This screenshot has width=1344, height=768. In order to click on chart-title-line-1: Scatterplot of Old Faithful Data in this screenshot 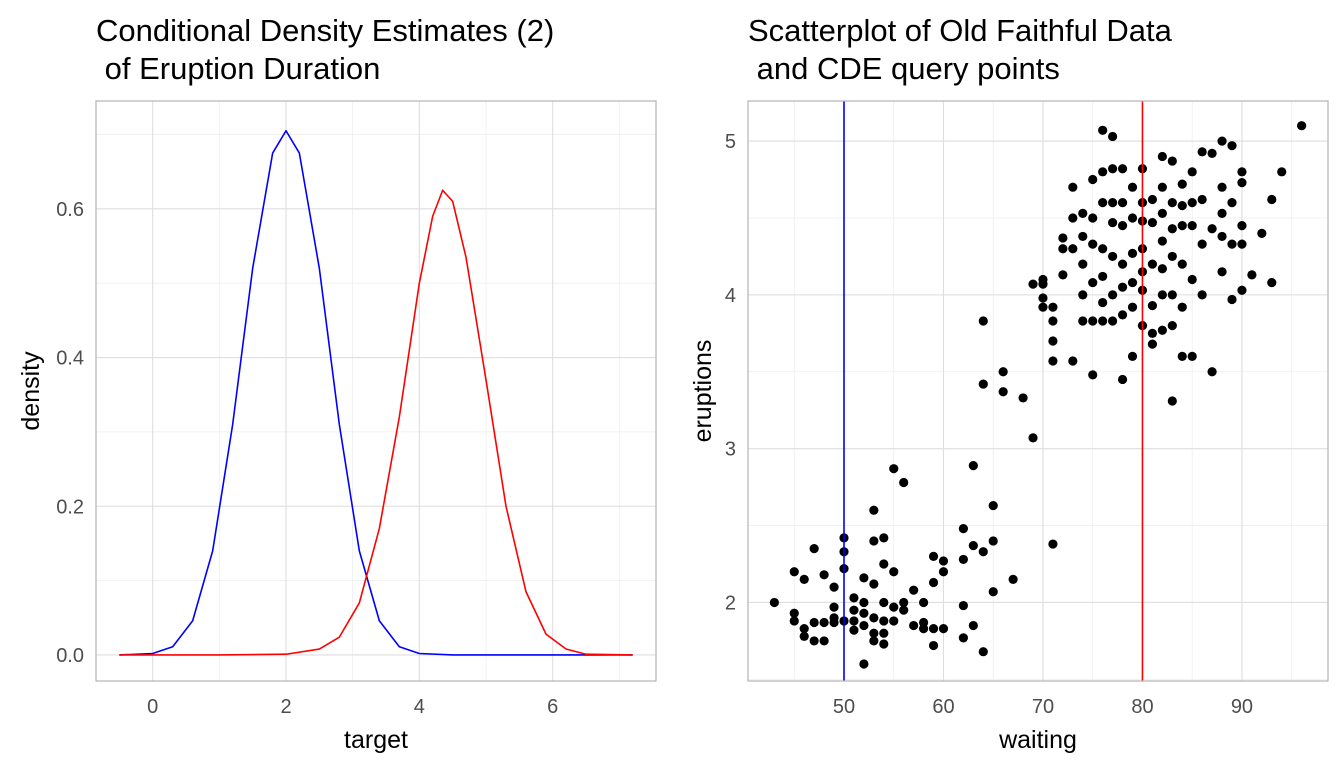, I will do `click(960, 30)`.